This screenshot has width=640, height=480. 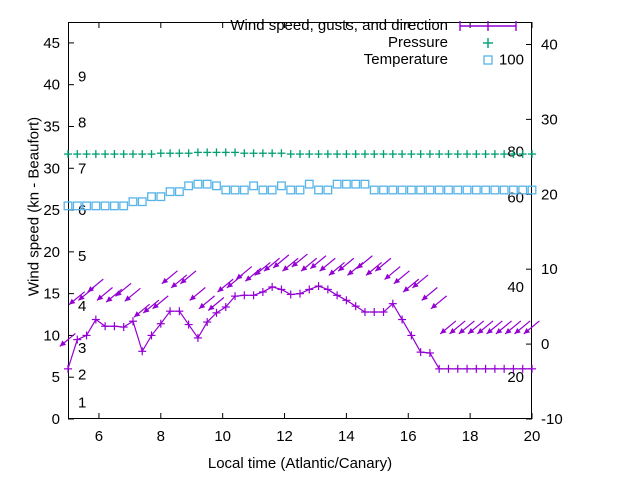 What do you see at coordinates (549, 269) in the screenshot?
I see `y2-tick-label: 10` at bounding box center [549, 269].